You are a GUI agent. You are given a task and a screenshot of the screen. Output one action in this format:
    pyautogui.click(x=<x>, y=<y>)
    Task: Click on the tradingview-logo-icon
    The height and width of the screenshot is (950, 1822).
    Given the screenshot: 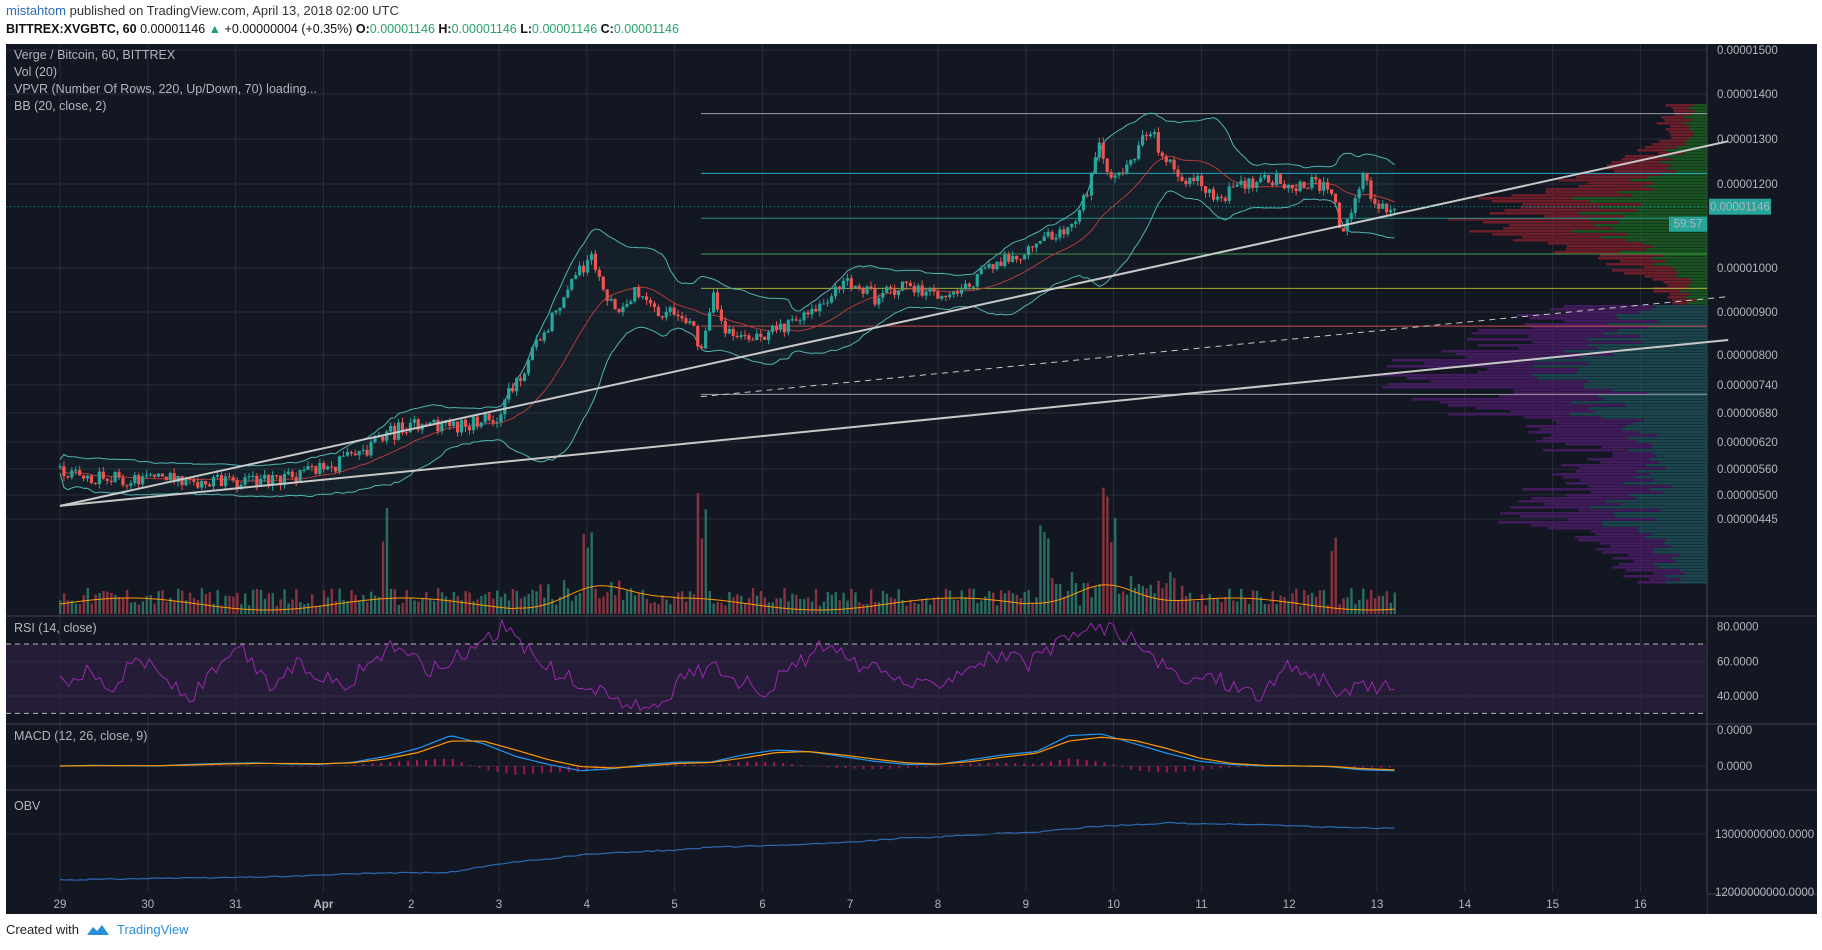 What is the action you would take?
    pyautogui.click(x=97, y=929)
    